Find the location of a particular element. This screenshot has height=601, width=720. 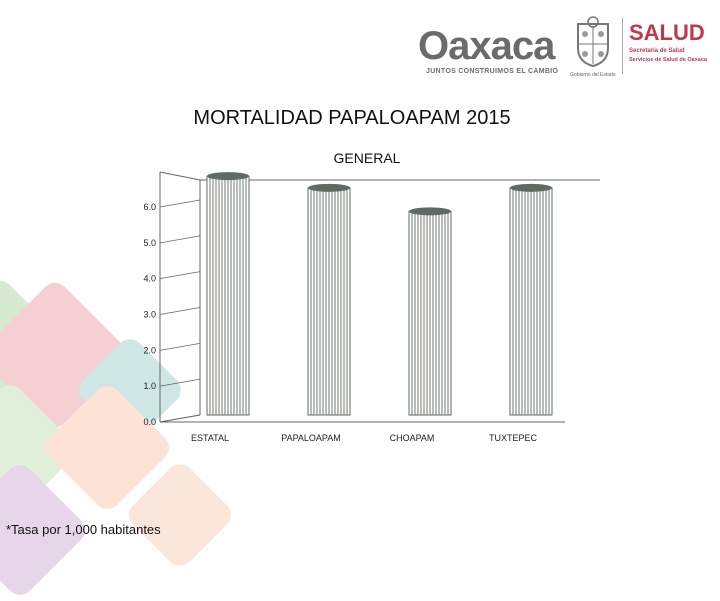

gobierno-label: Gobierno del Estado is located at coordinates (593, 75).